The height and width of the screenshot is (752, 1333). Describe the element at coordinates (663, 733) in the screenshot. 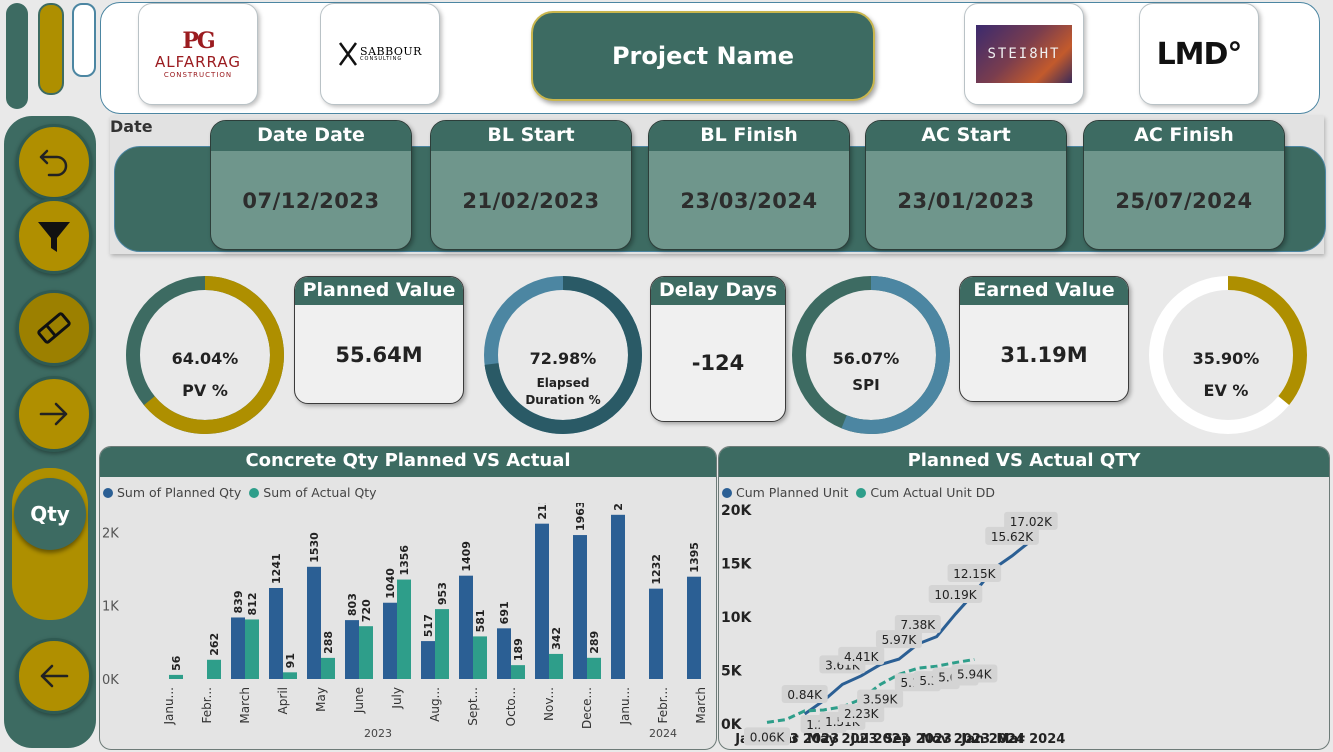

I see `year-label: 2024` at that location.